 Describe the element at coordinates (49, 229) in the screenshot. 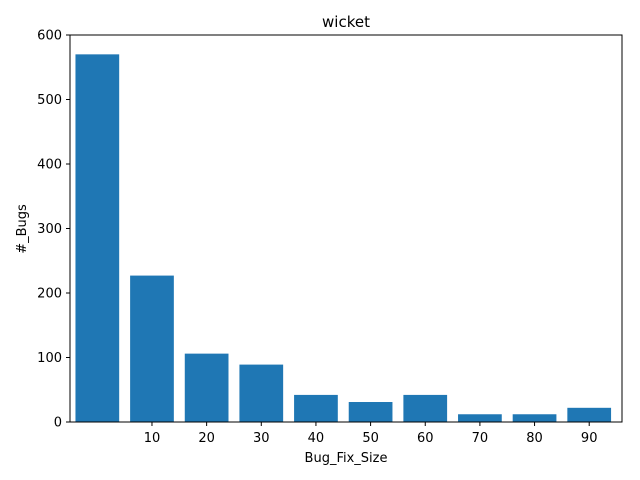

I see `y-tick-label-3: 300` at that location.